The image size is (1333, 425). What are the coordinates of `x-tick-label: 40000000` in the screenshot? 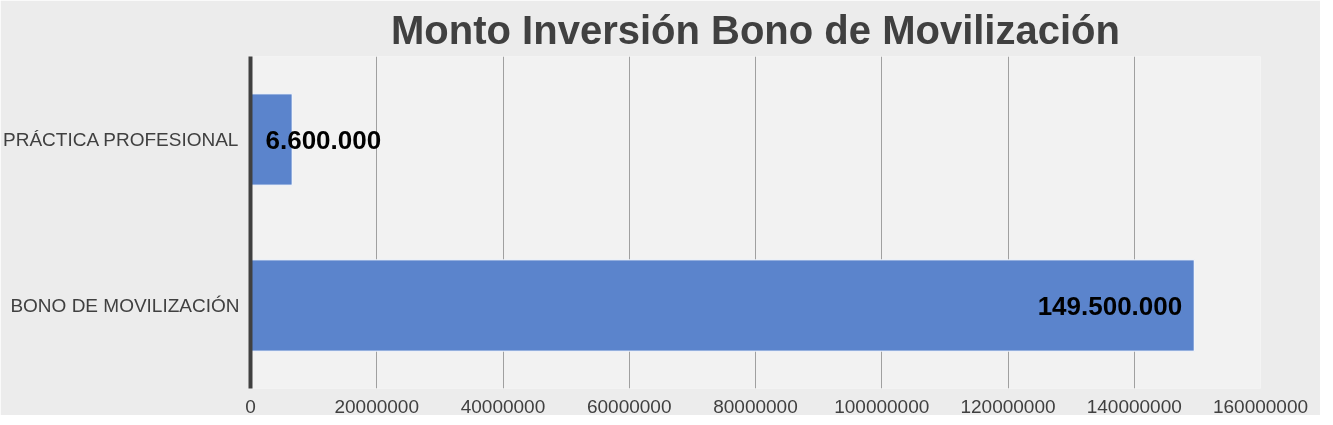 It's located at (503, 406).